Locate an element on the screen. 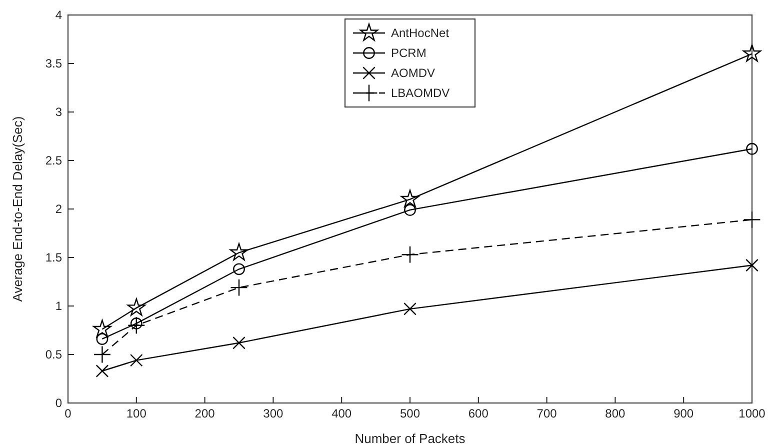 This screenshot has width=768, height=448. x-tick-label: 1000 is located at coordinates (752, 413).